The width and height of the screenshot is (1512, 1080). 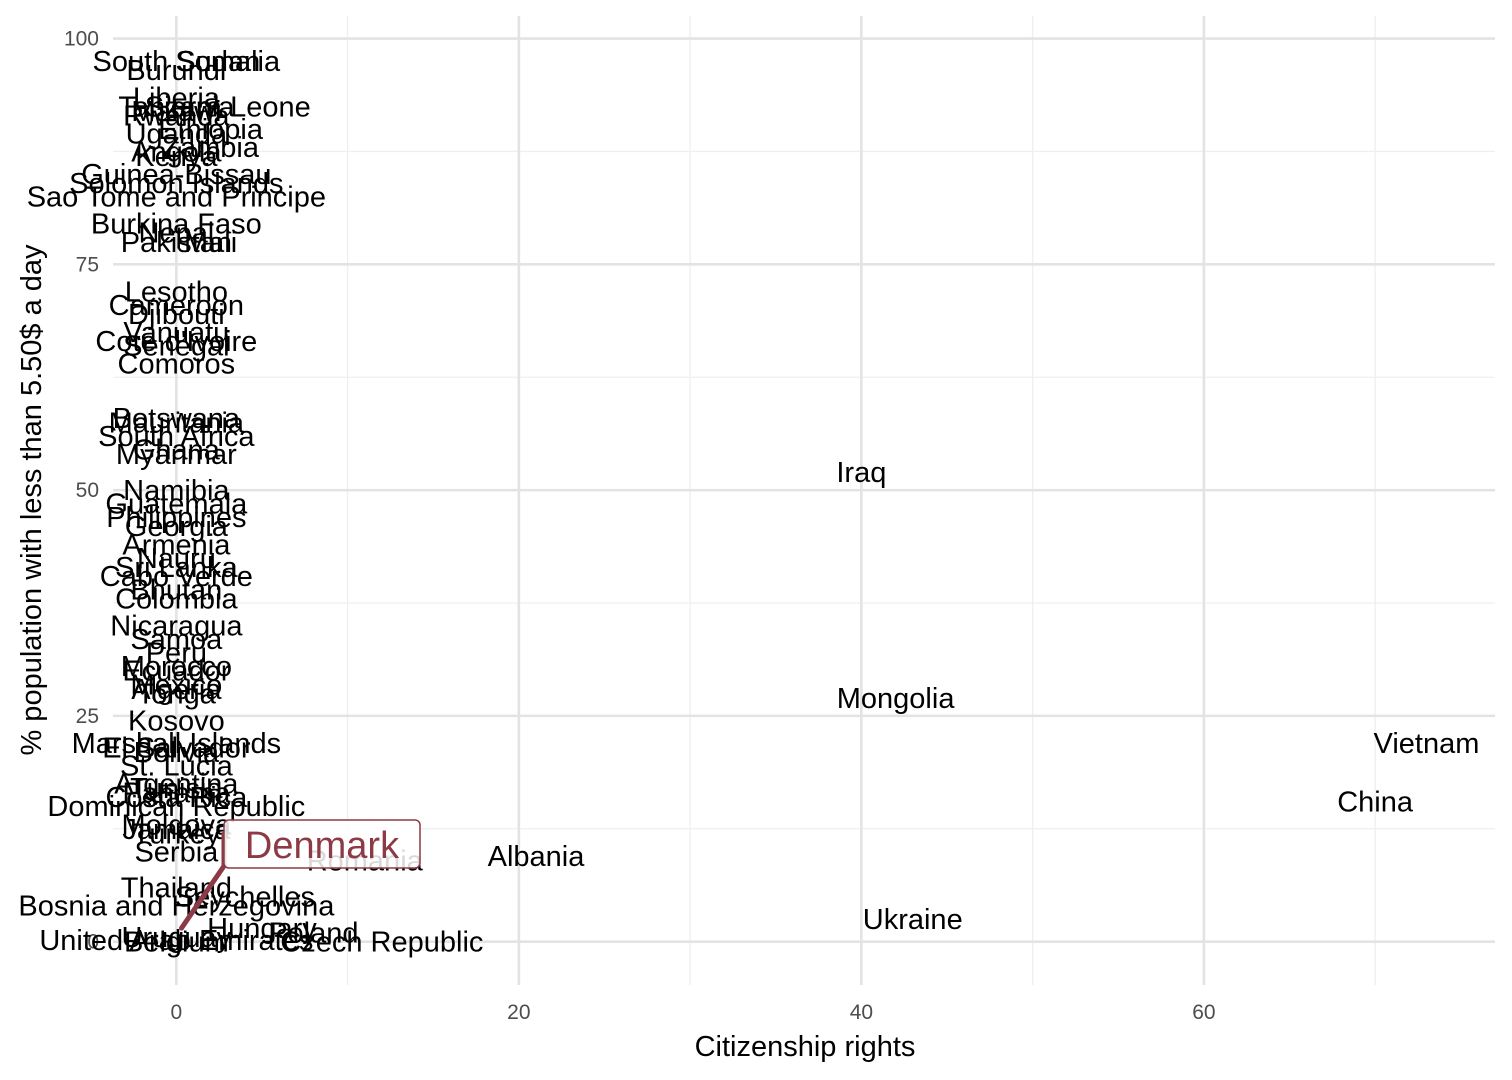 What do you see at coordinates (177, 527) in the screenshot?
I see `point-label: Georgia` at bounding box center [177, 527].